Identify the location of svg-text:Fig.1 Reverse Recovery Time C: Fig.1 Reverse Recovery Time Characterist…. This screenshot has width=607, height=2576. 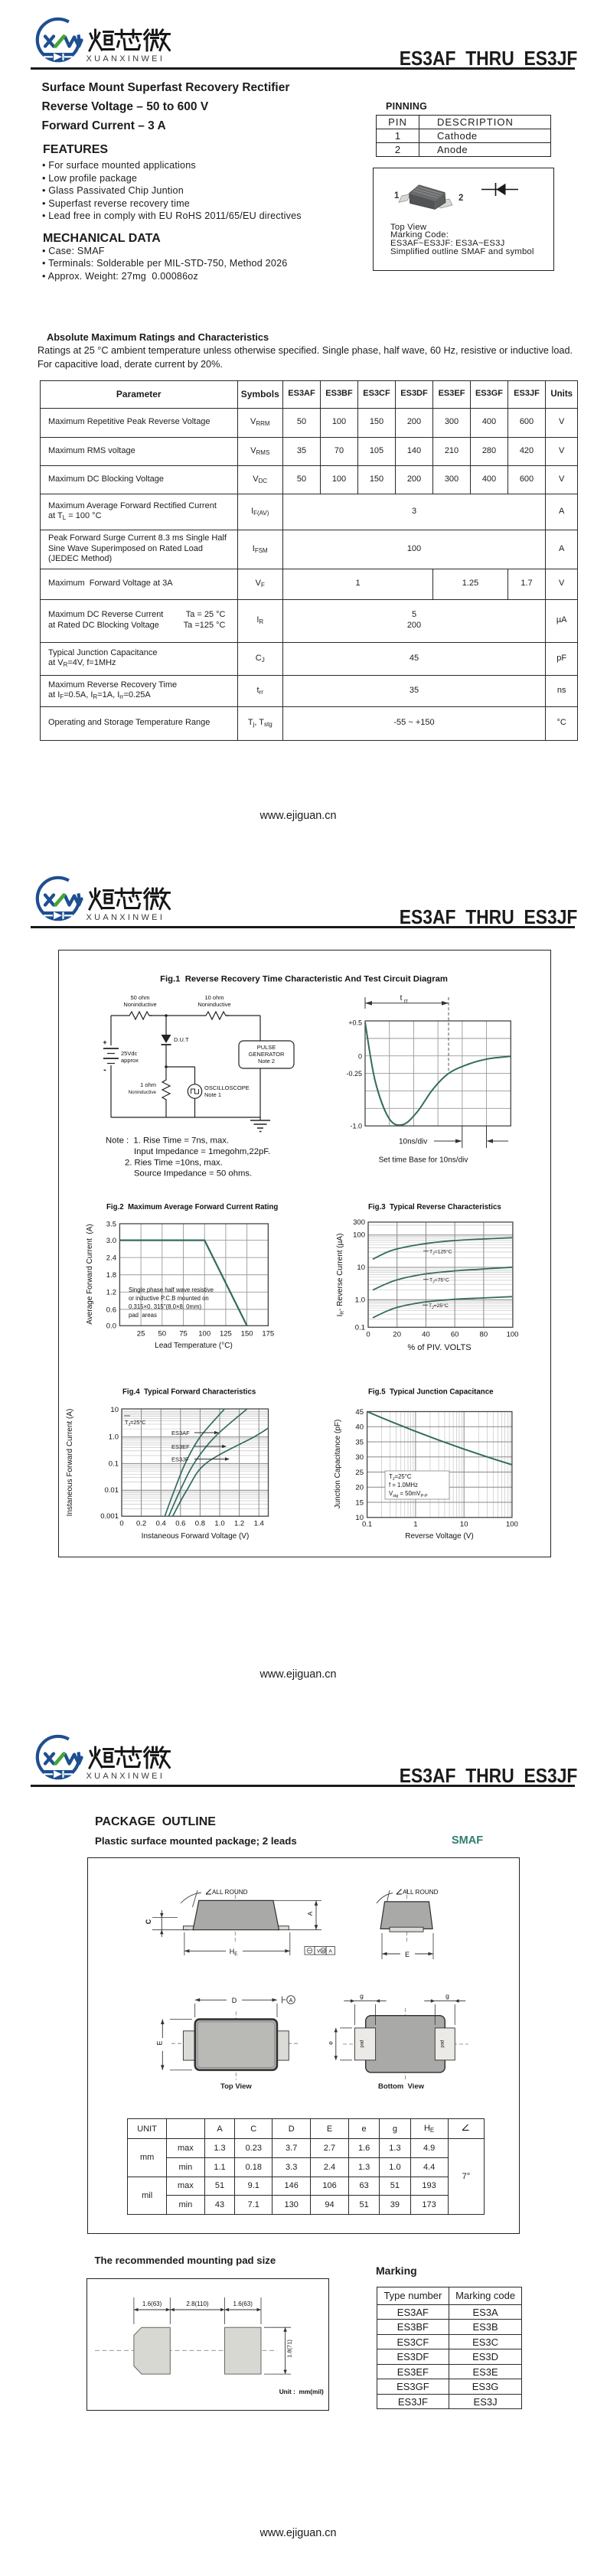
(304, 980).